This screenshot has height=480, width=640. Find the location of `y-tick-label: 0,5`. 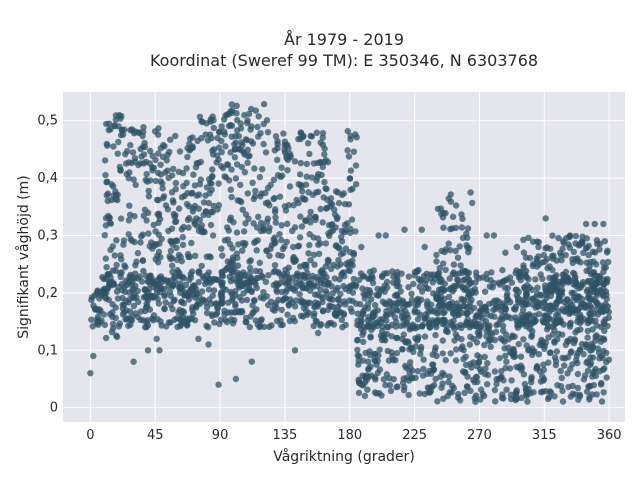

y-tick-label: 0,5 is located at coordinates (47, 121).